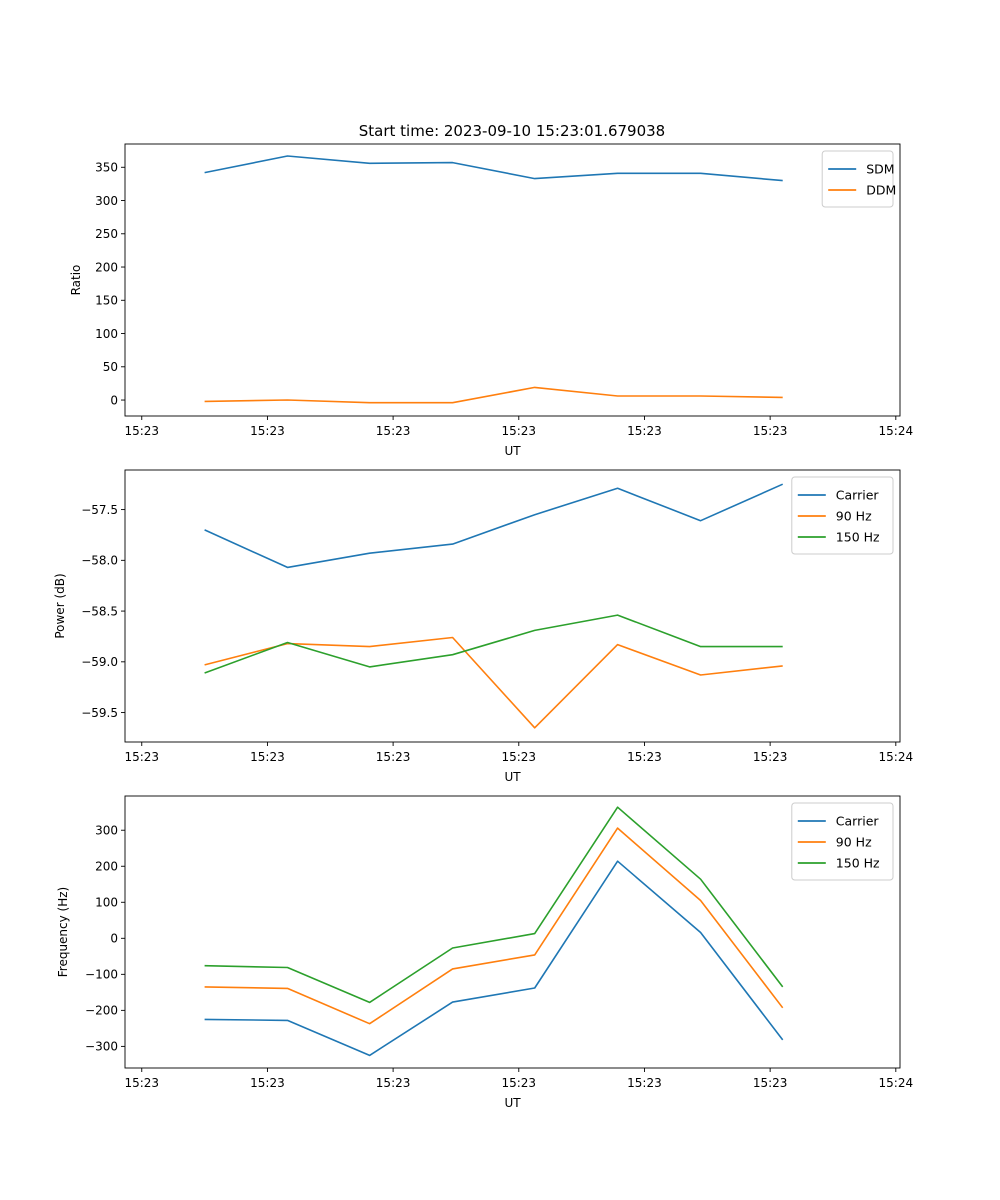 The image size is (1000, 1200). What do you see at coordinates (512, 777) in the screenshot?
I see `power-x-axis-label: UT` at bounding box center [512, 777].